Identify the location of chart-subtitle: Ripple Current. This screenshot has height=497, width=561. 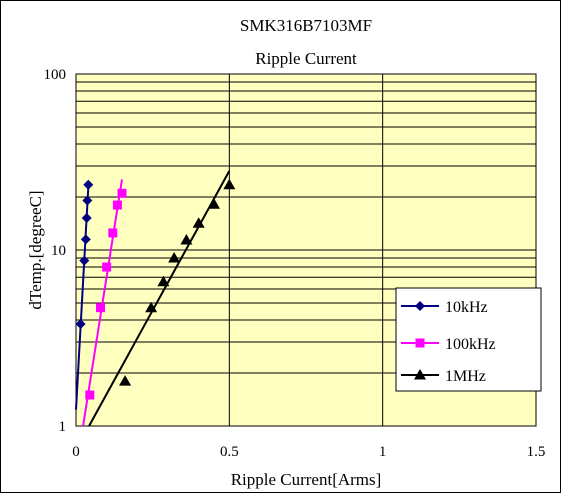
(306, 58).